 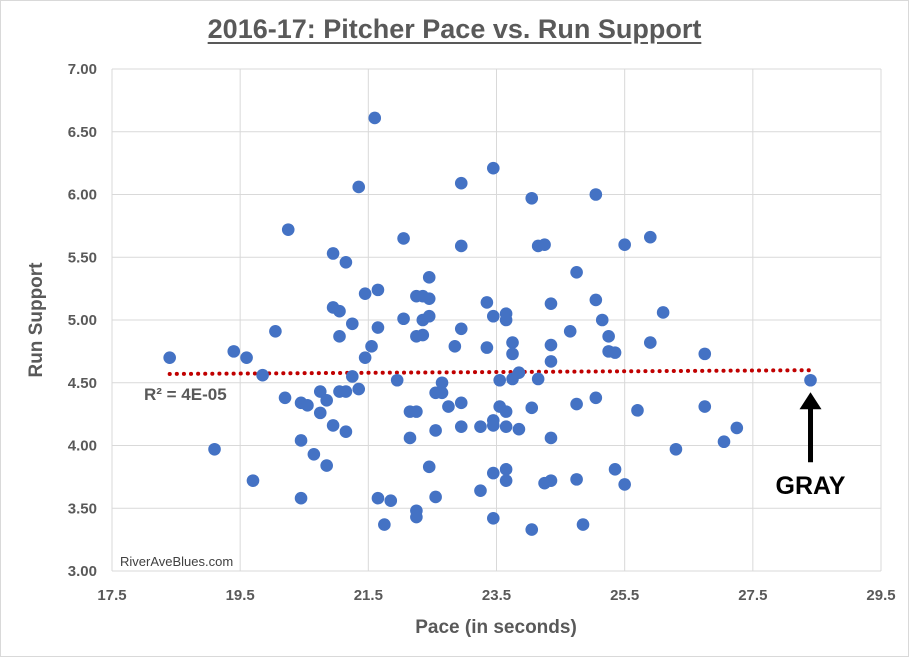 I want to click on chart-title: 2016-17: Pitcher Pace vs. Run Support, so click(x=454, y=29).